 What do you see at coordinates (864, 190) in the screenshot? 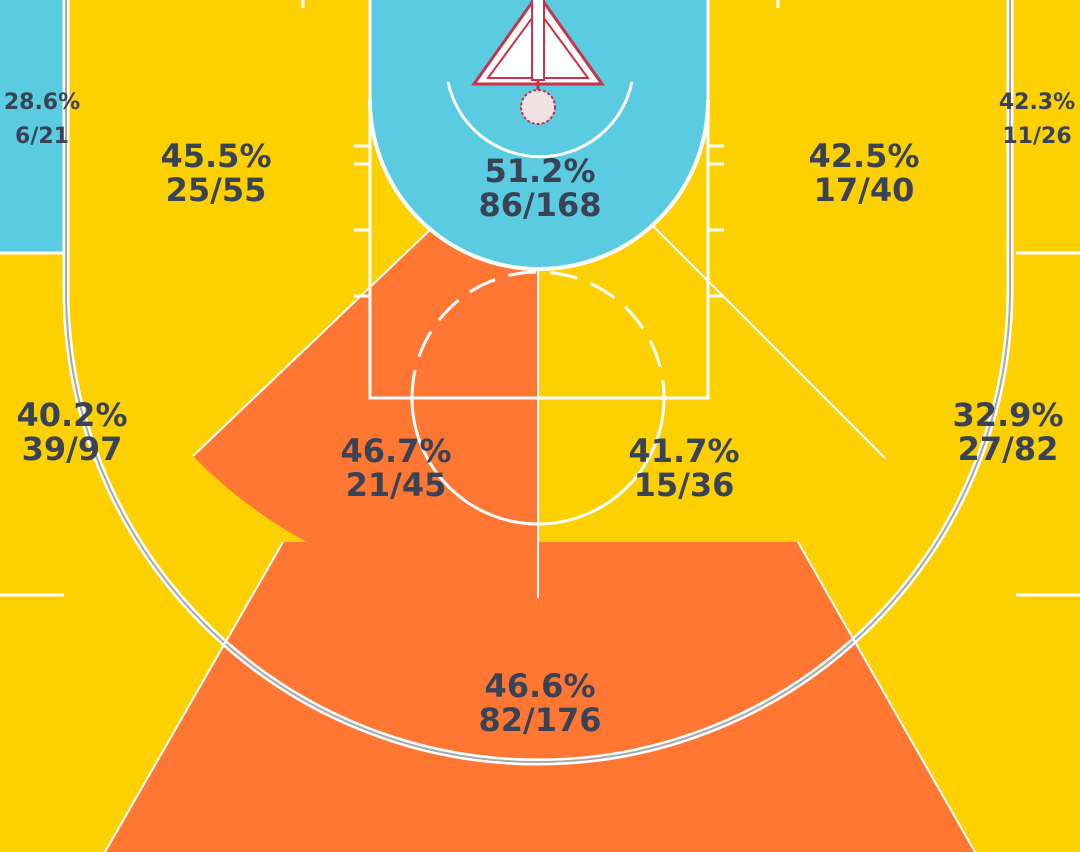
I see `zone-fraction-right-baseline-mid: 17/40` at bounding box center [864, 190].